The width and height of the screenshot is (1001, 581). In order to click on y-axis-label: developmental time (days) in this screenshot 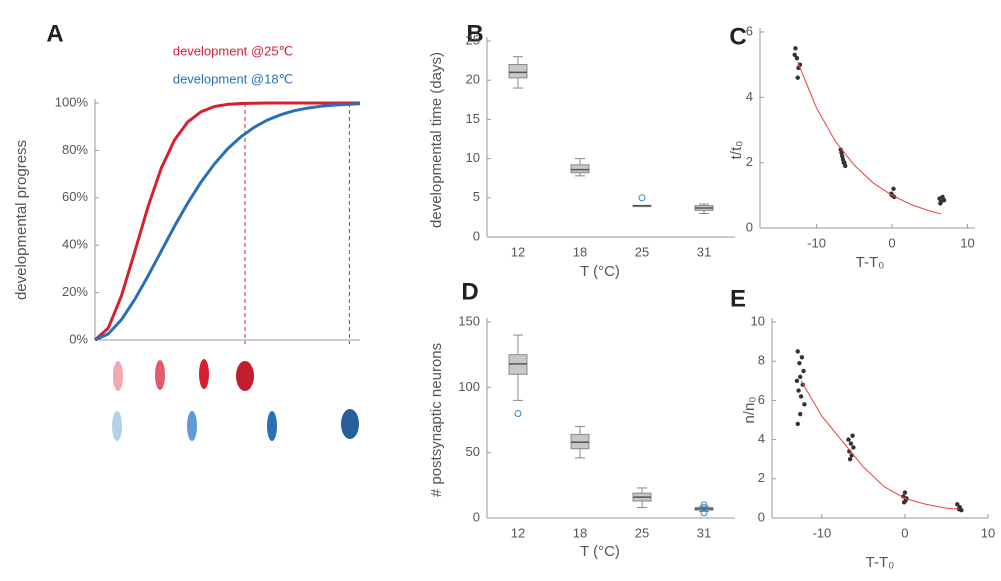, I will do `click(436, 140)`.